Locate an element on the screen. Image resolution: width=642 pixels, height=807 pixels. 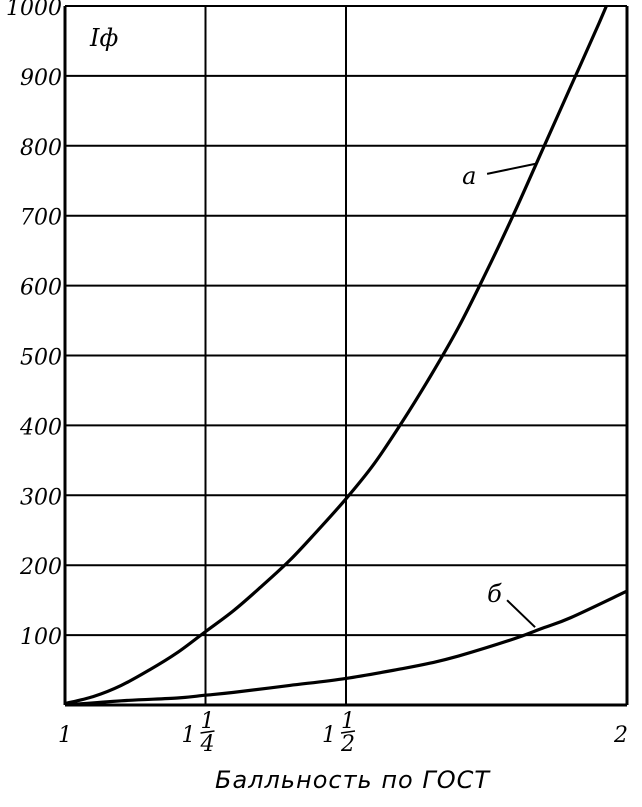
y-tick-label-400: 400 is located at coordinates (40, 427).